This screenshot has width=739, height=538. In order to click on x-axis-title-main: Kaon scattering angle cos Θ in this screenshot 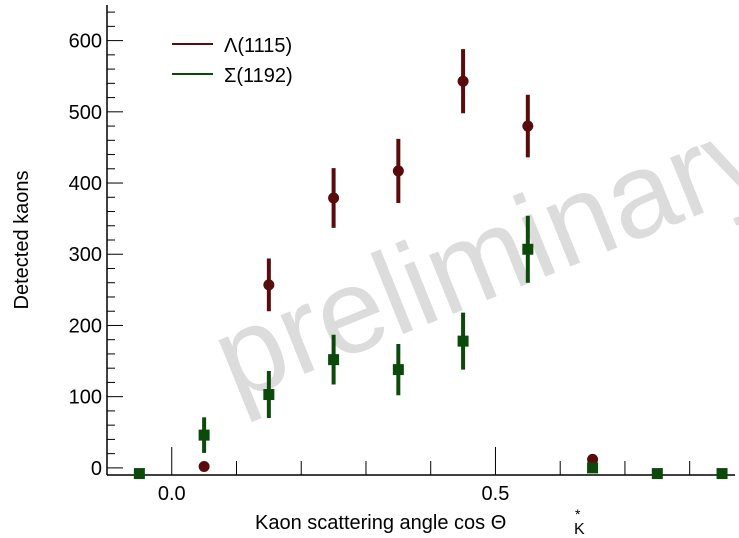, I will do `click(380, 523)`.